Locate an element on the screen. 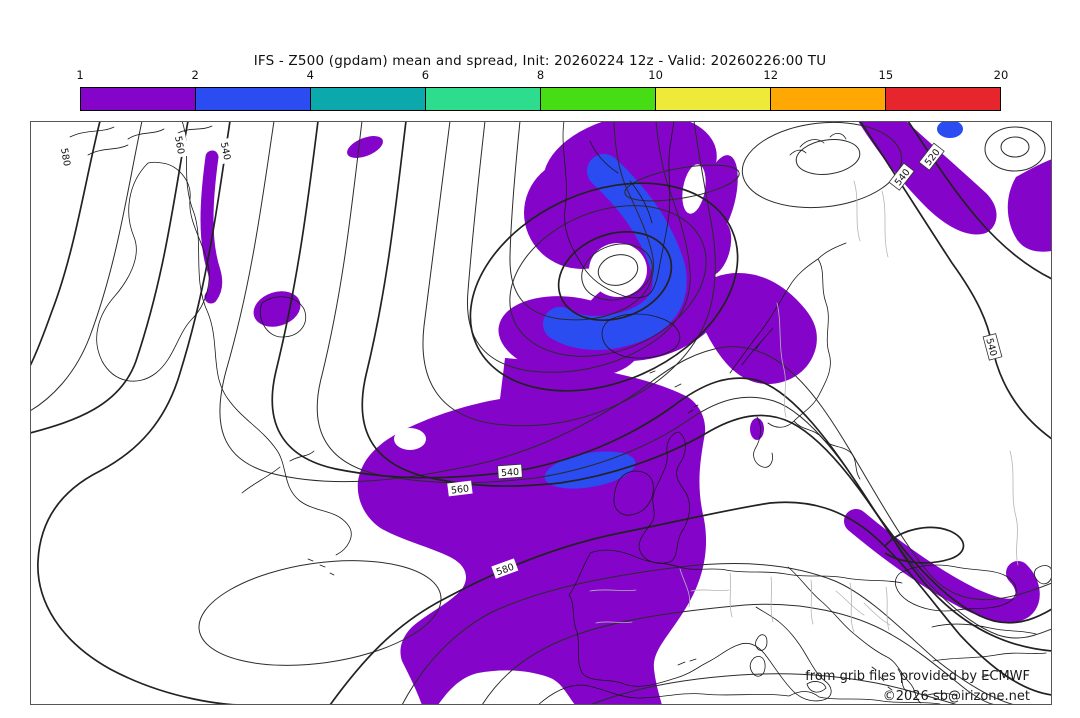 The image size is (1080, 718). contour-ellipse-subtropical-high is located at coordinates (320, 613).